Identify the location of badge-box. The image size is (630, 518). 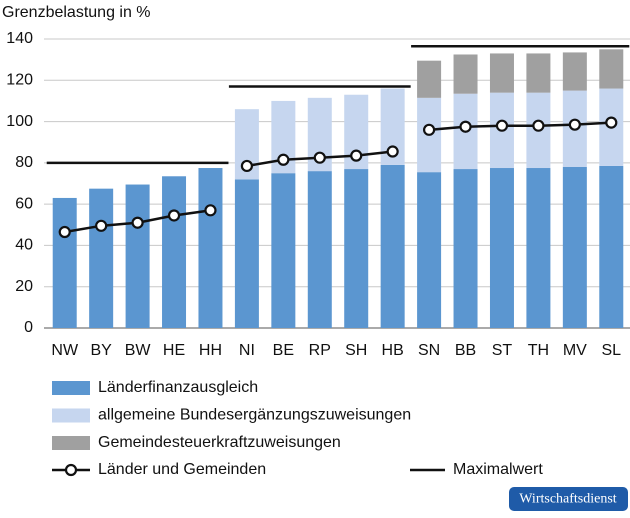
(568, 499).